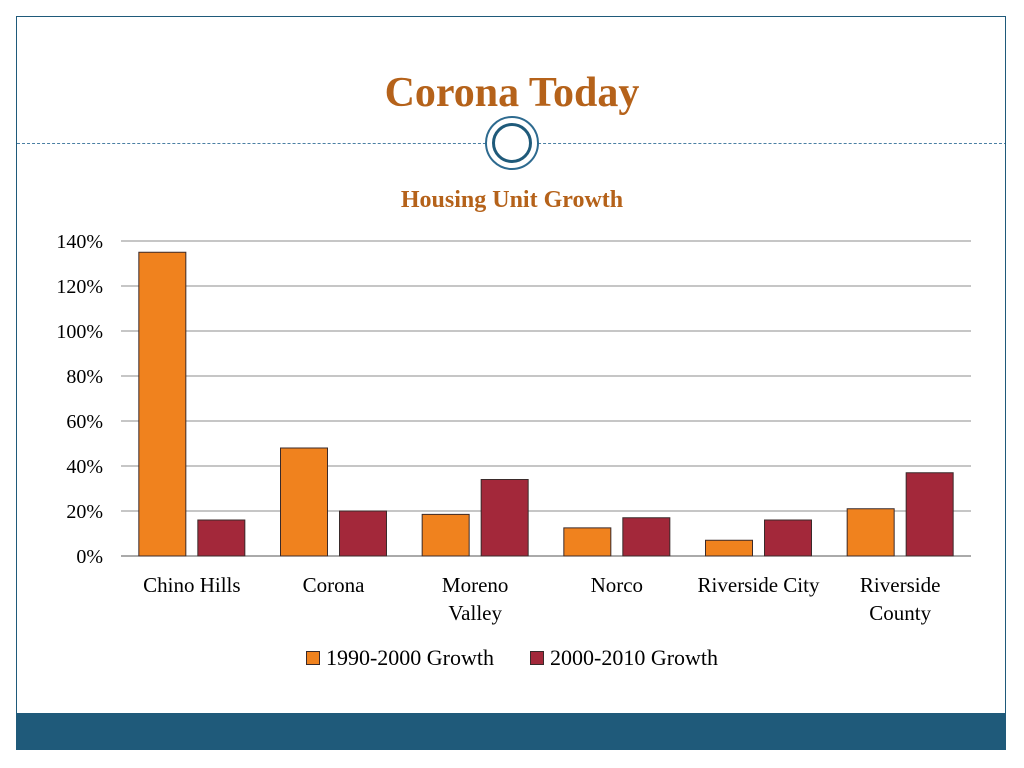 Image resolution: width=1024 pixels, height=768 pixels. I want to click on y-tick-label: 80%, so click(84, 377).